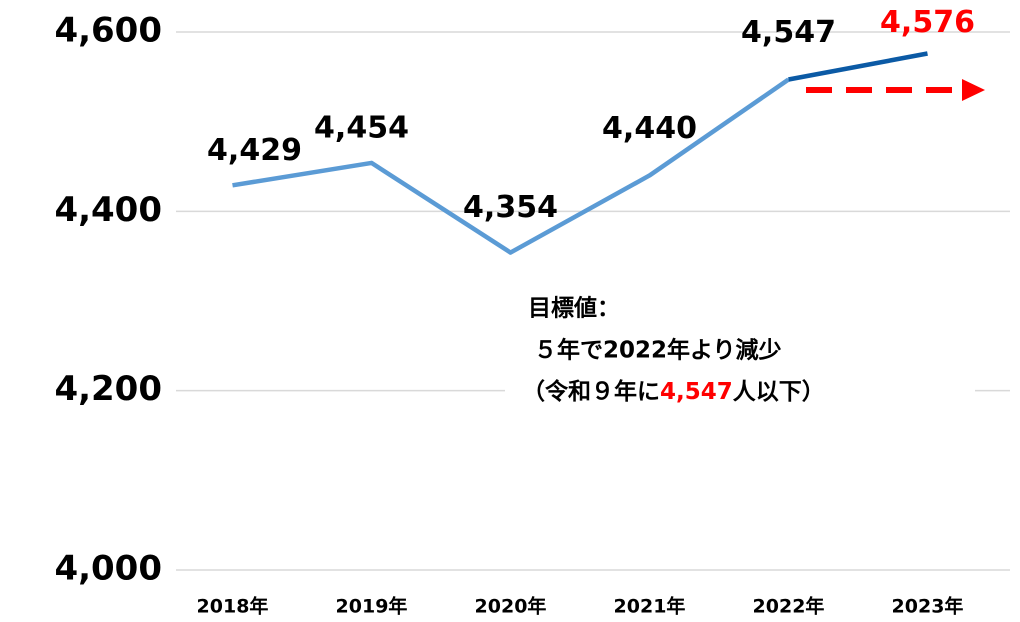 Image resolution: width=1020 pixels, height=622 pixels. I want to click on annotation-background, so click(740, 347).